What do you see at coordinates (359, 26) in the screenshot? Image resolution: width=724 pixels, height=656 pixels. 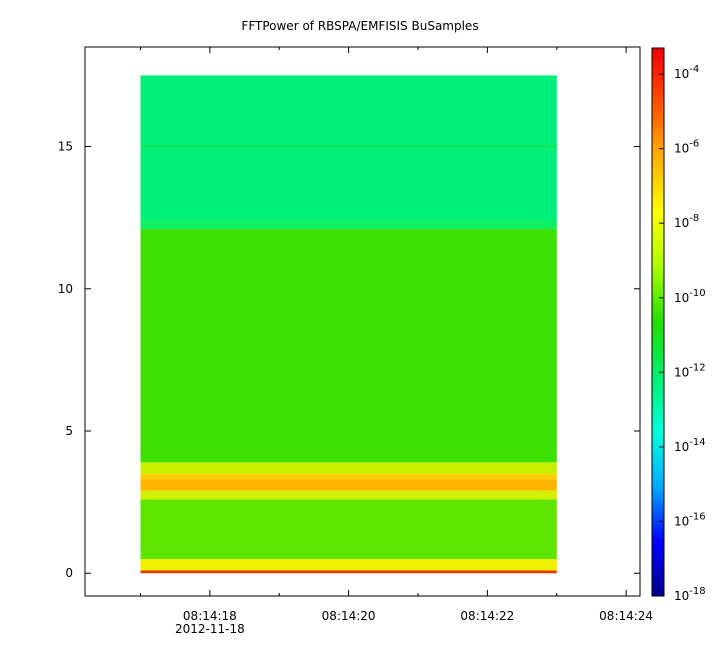 I see `chart-title: FFTPower of RBSPA/EMFISIS BuSamples` at bounding box center [359, 26].